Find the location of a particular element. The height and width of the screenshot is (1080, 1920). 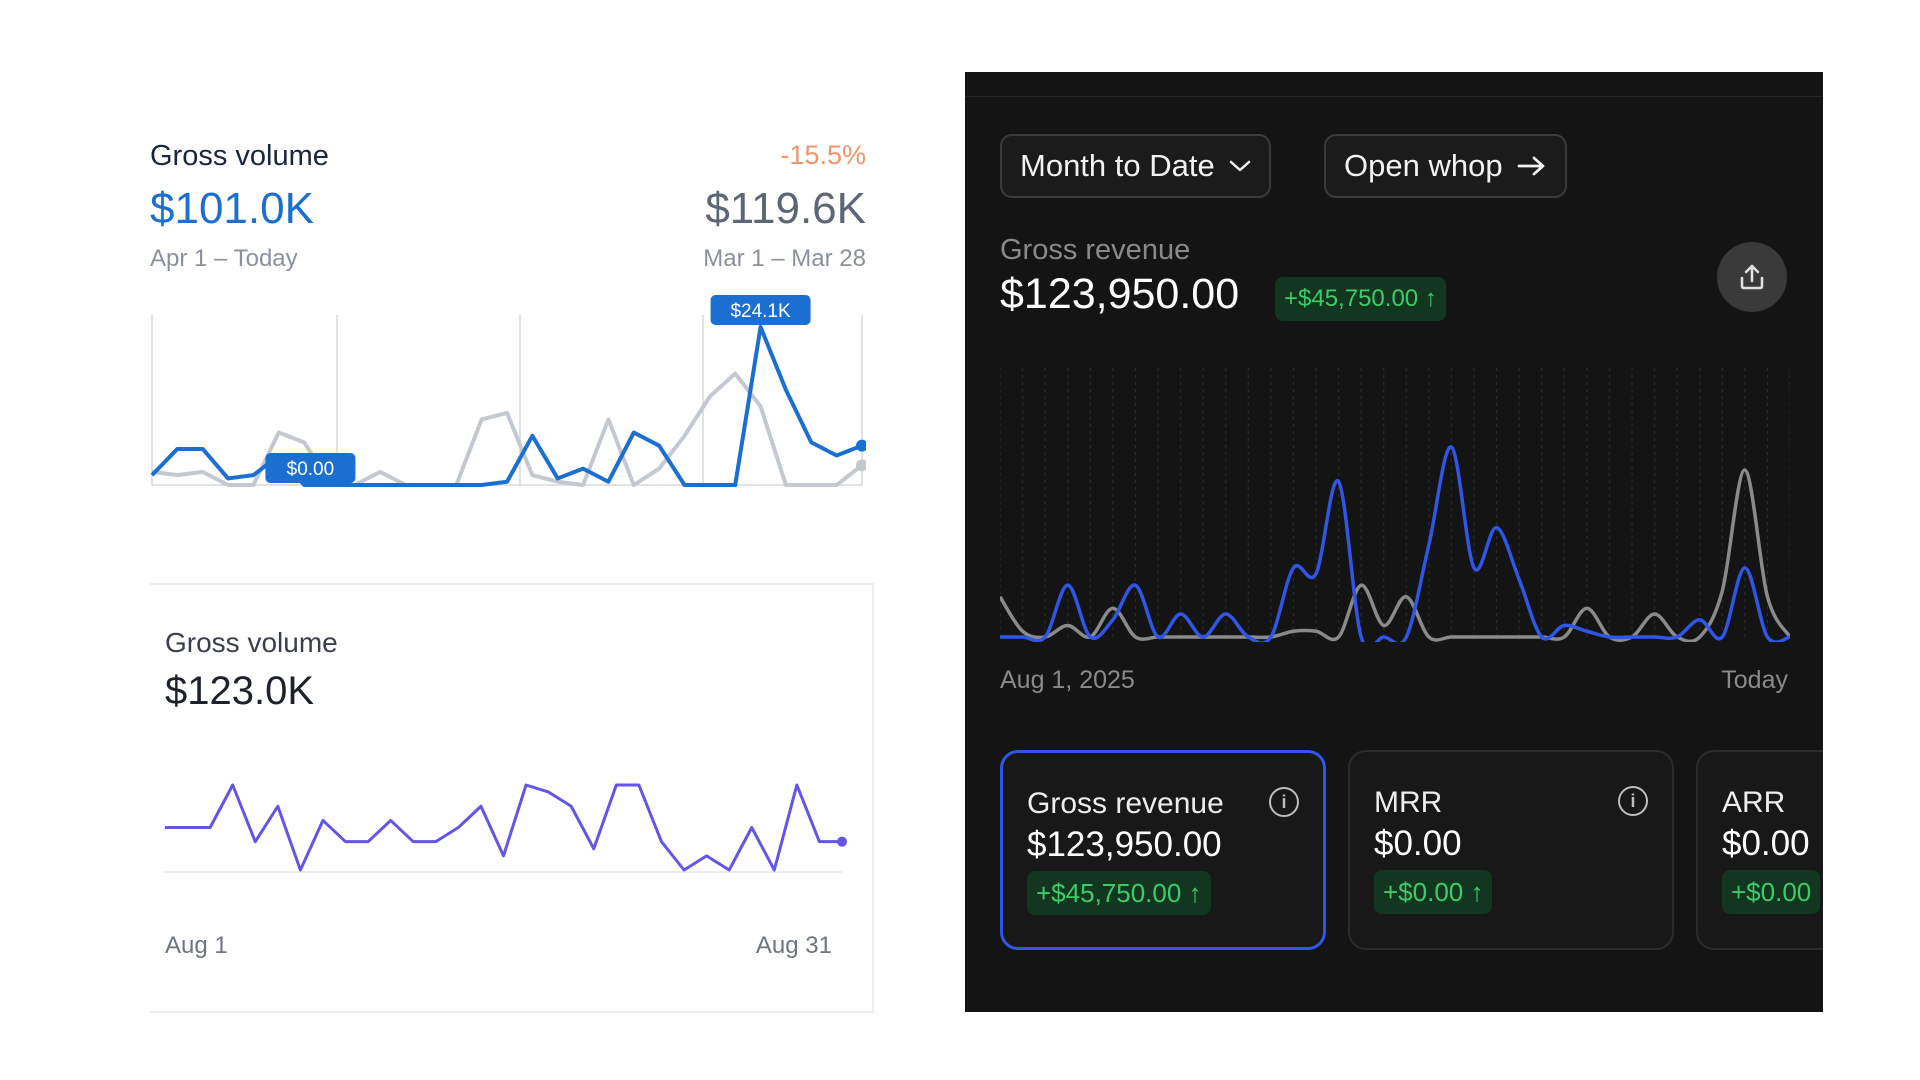

min-value-label: $0.00 is located at coordinates (310, 468).